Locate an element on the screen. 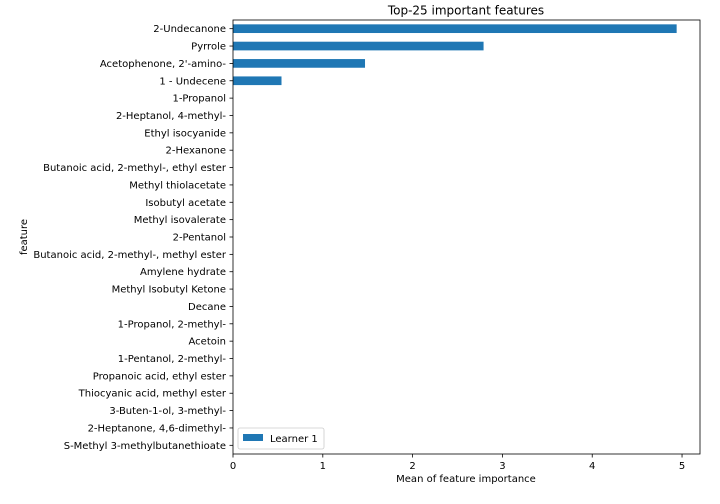  legend: Learner 1 is located at coordinates (281, 438).